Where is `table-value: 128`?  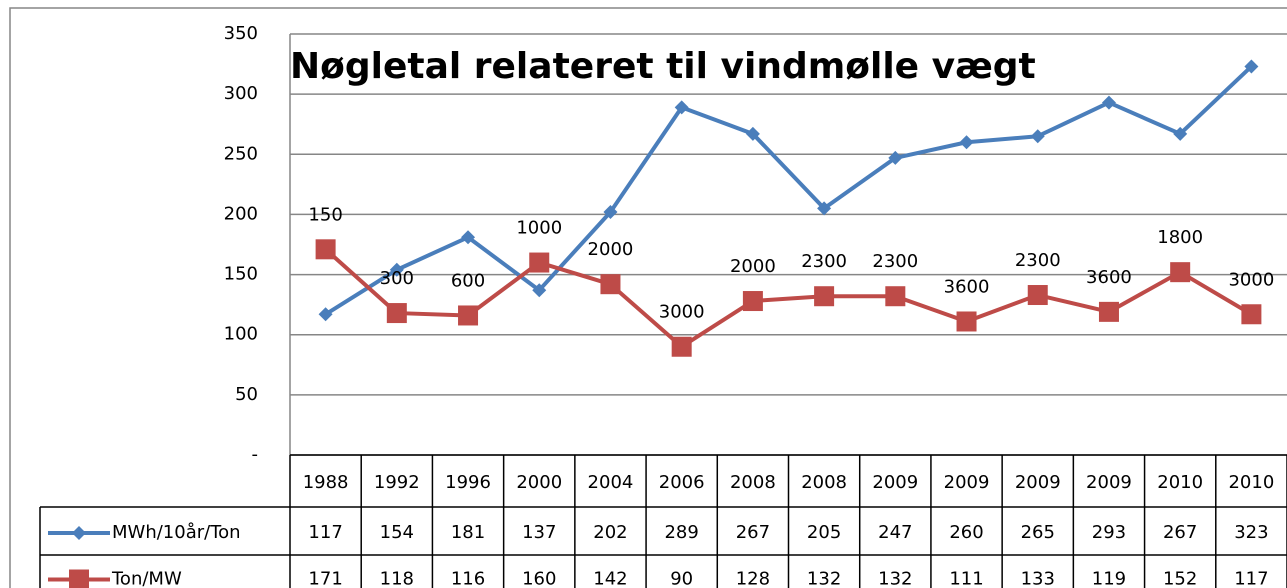
table-value: 128 is located at coordinates (753, 578).